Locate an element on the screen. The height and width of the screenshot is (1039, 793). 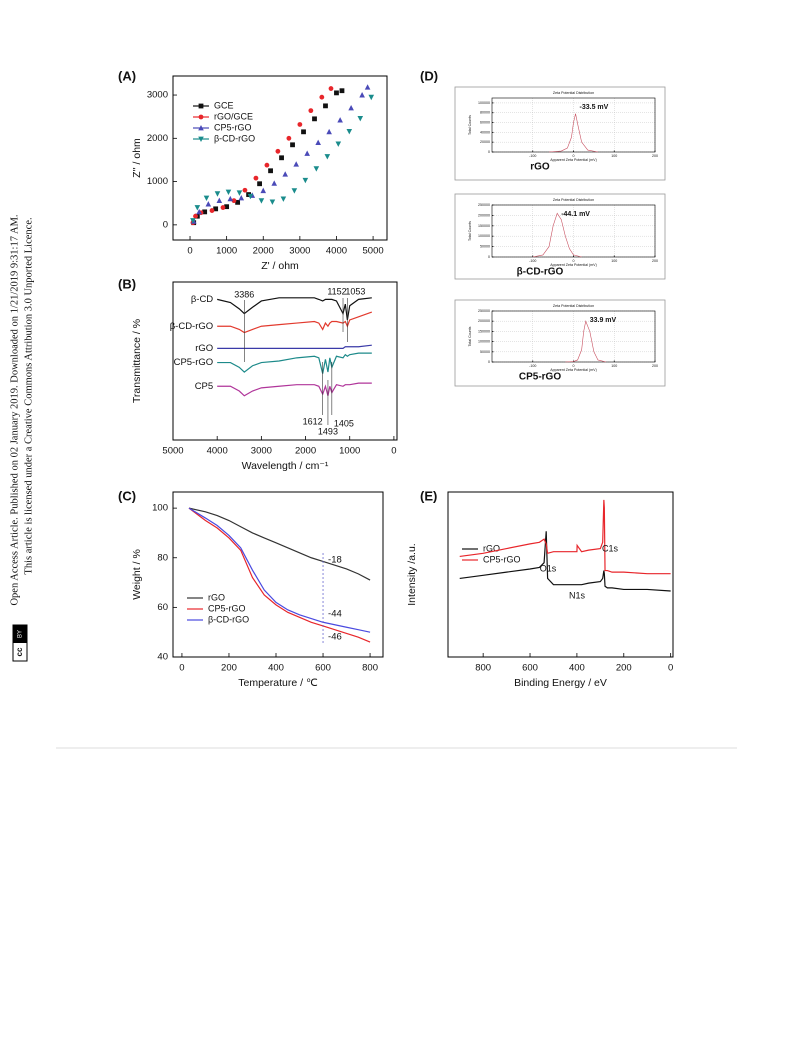
x-tick-label: 400 is located at coordinates (276, 668).